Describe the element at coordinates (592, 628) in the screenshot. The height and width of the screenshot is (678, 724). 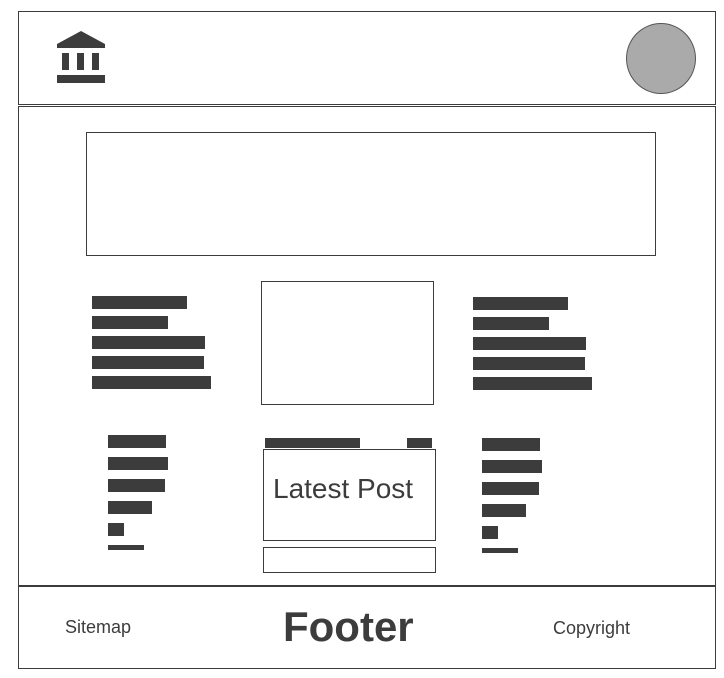
I see `copyright-link: Copyright` at that location.